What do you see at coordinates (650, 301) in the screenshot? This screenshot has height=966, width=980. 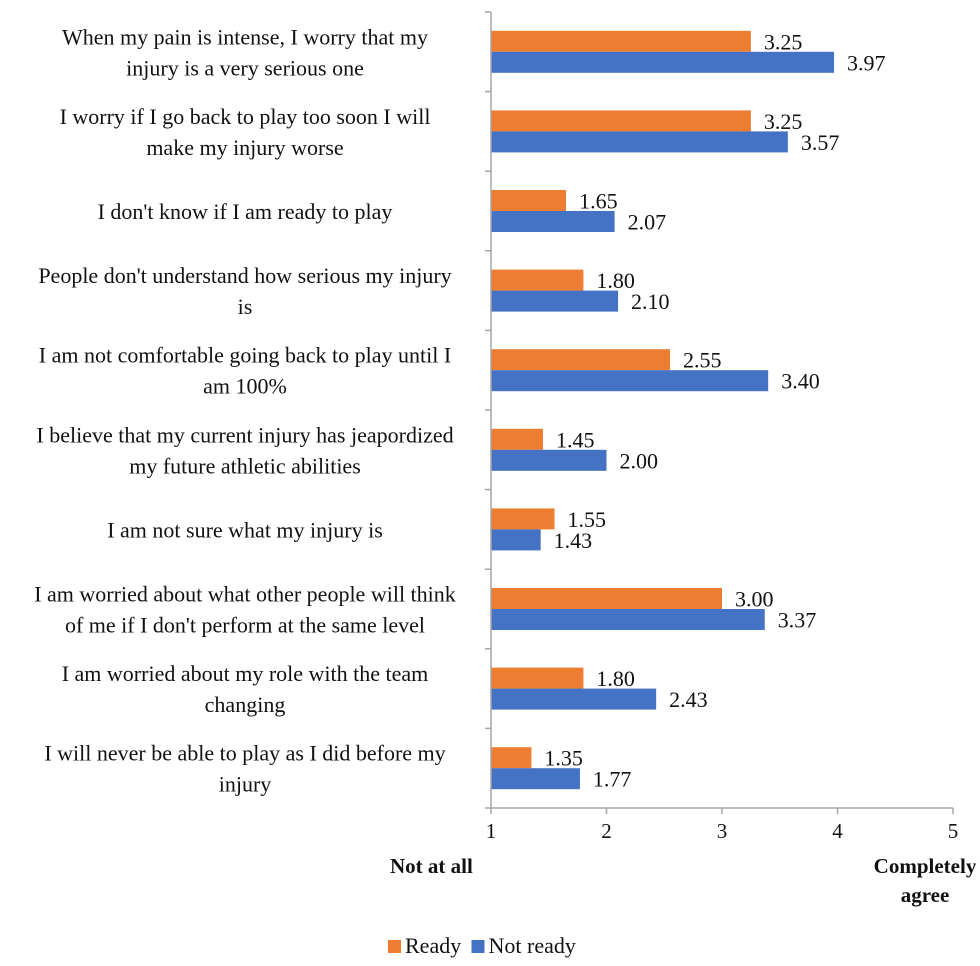 I see `data-label: 2.10` at bounding box center [650, 301].